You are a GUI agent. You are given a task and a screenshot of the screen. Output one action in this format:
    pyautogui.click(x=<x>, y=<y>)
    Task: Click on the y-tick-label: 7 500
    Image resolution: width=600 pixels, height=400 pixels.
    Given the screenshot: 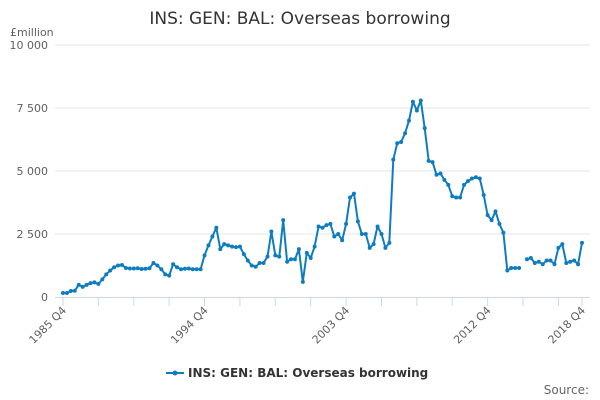 What is the action you would take?
    pyautogui.click(x=33, y=108)
    